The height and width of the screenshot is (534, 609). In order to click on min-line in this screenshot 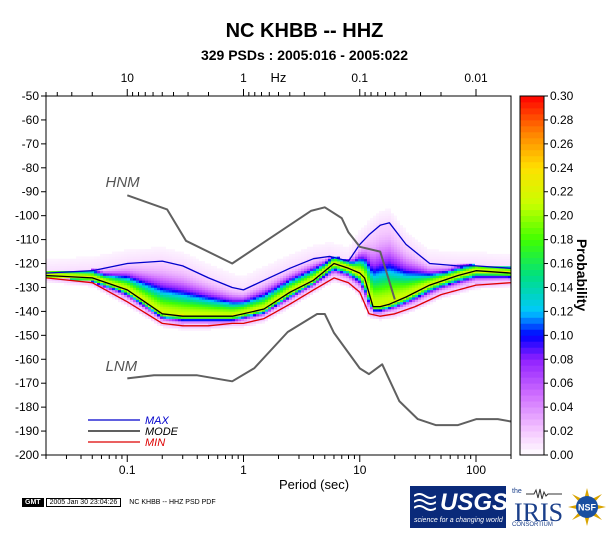, I will do `click(278, 302)`.